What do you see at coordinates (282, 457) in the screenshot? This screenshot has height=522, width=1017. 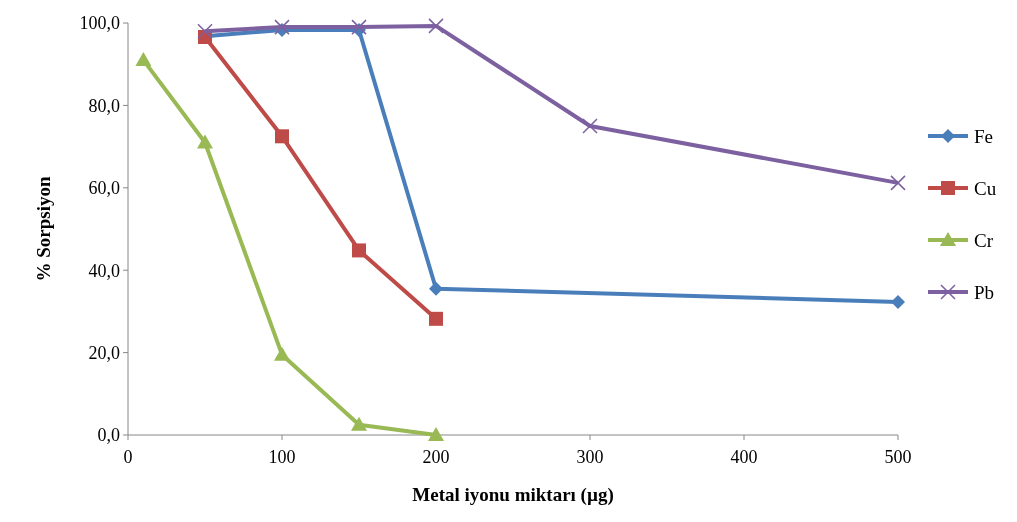 I see `x-tick-label: 100` at bounding box center [282, 457].